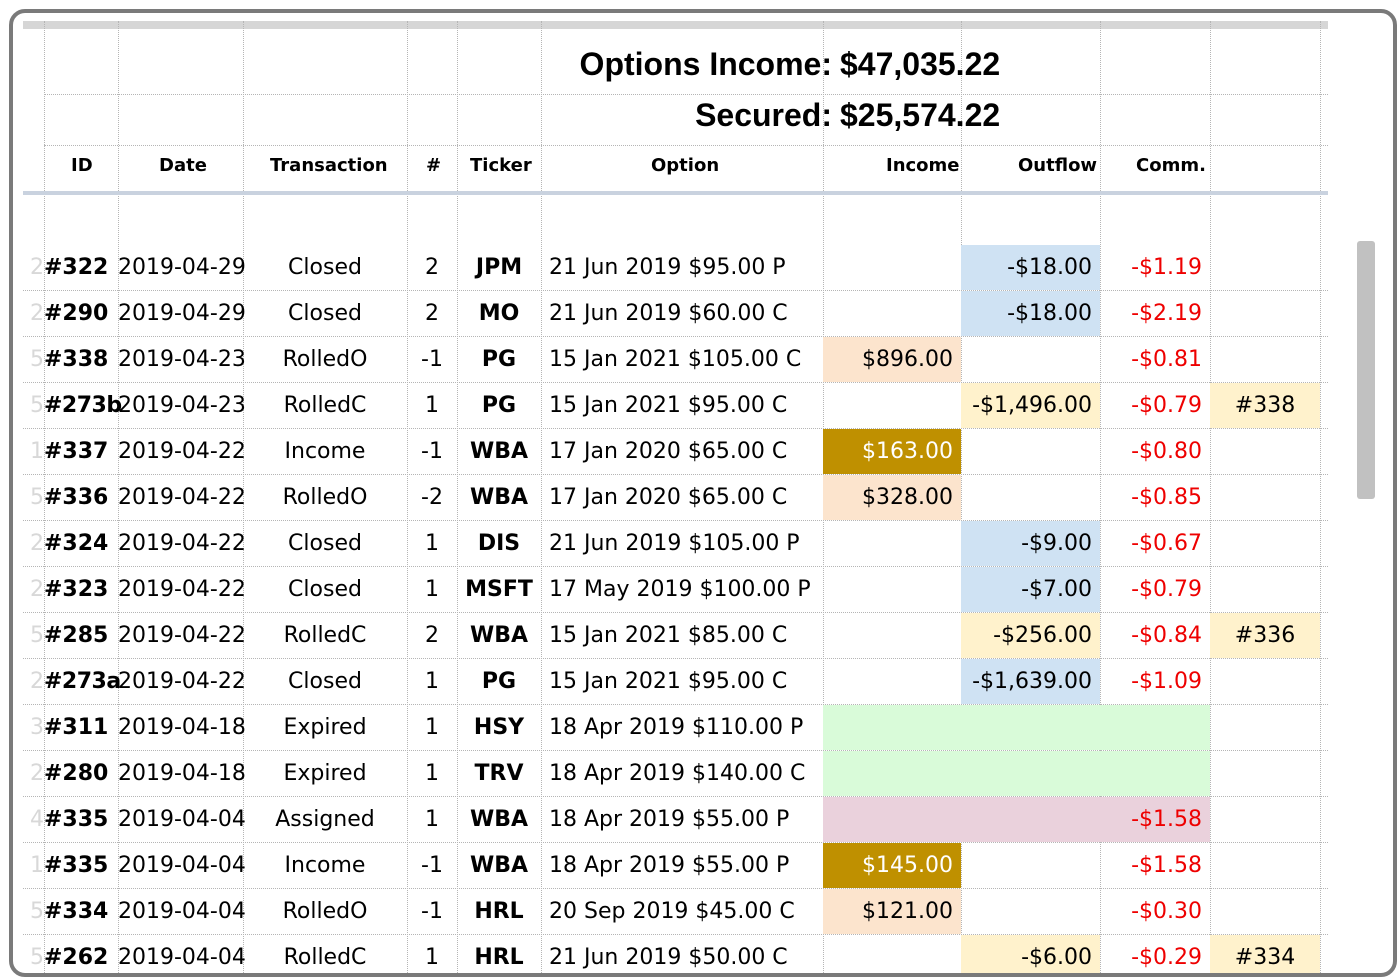 The width and height of the screenshot is (1400, 977). I want to click on header-income: Income, so click(923, 165).